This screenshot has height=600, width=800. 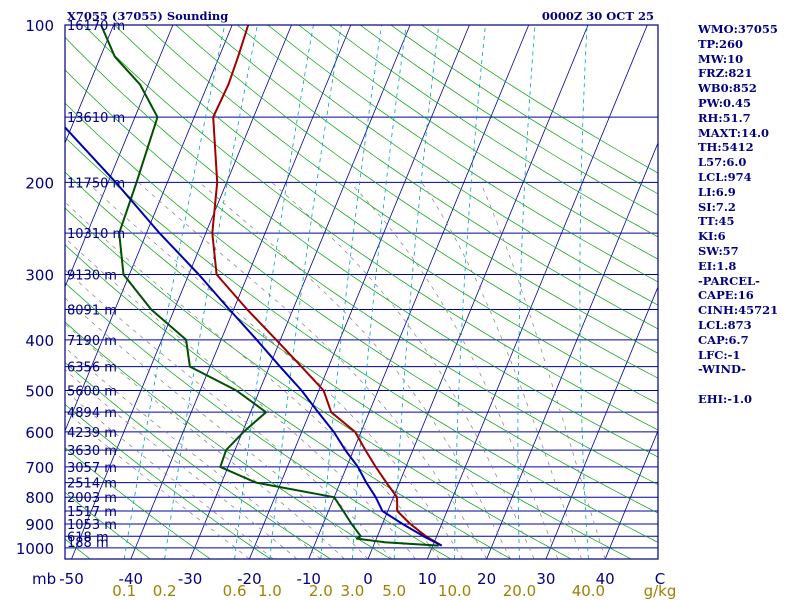 What do you see at coordinates (660, 591) in the screenshot?
I see `mixing-ratio-unit: g/kg` at bounding box center [660, 591].